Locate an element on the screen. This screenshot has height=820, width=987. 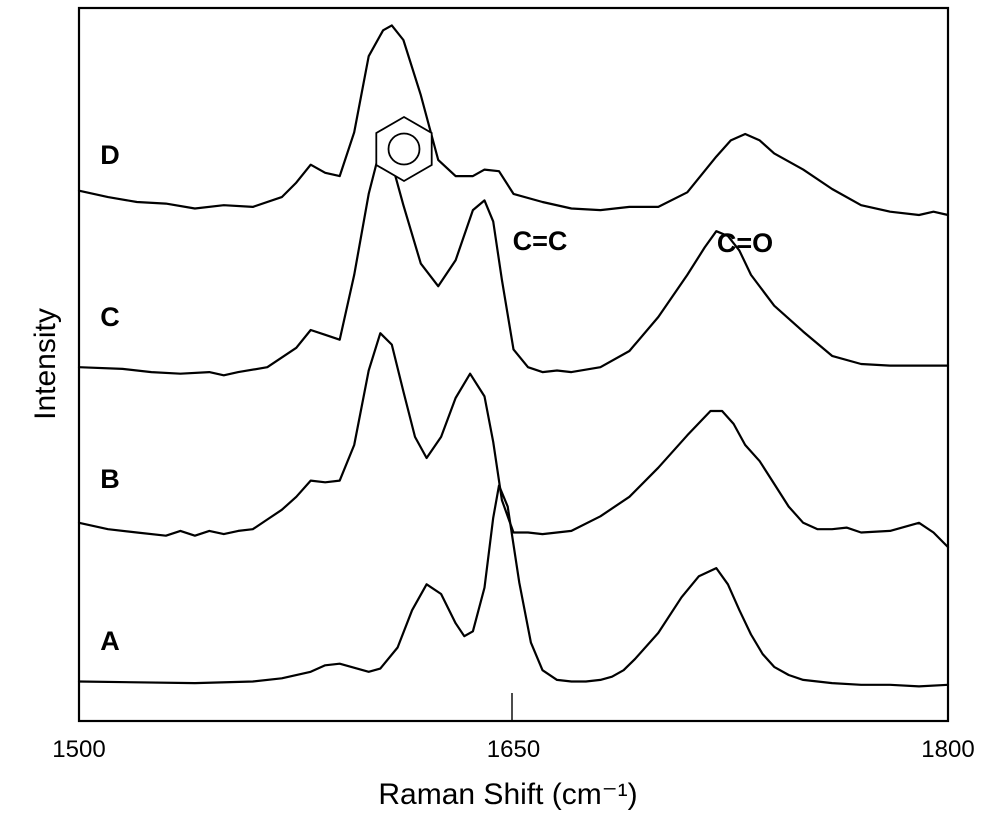
y-axis-title: Intensity is located at coordinates (45, 364).